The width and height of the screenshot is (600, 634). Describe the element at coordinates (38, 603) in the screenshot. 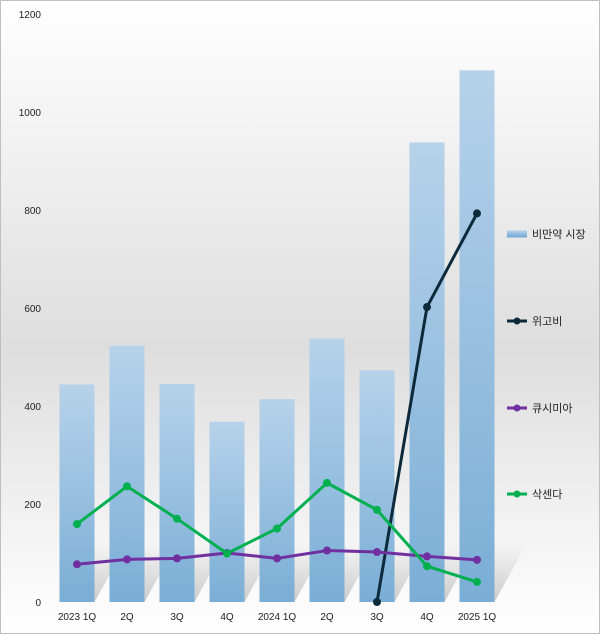

I see `y-tick-label: 0` at that location.